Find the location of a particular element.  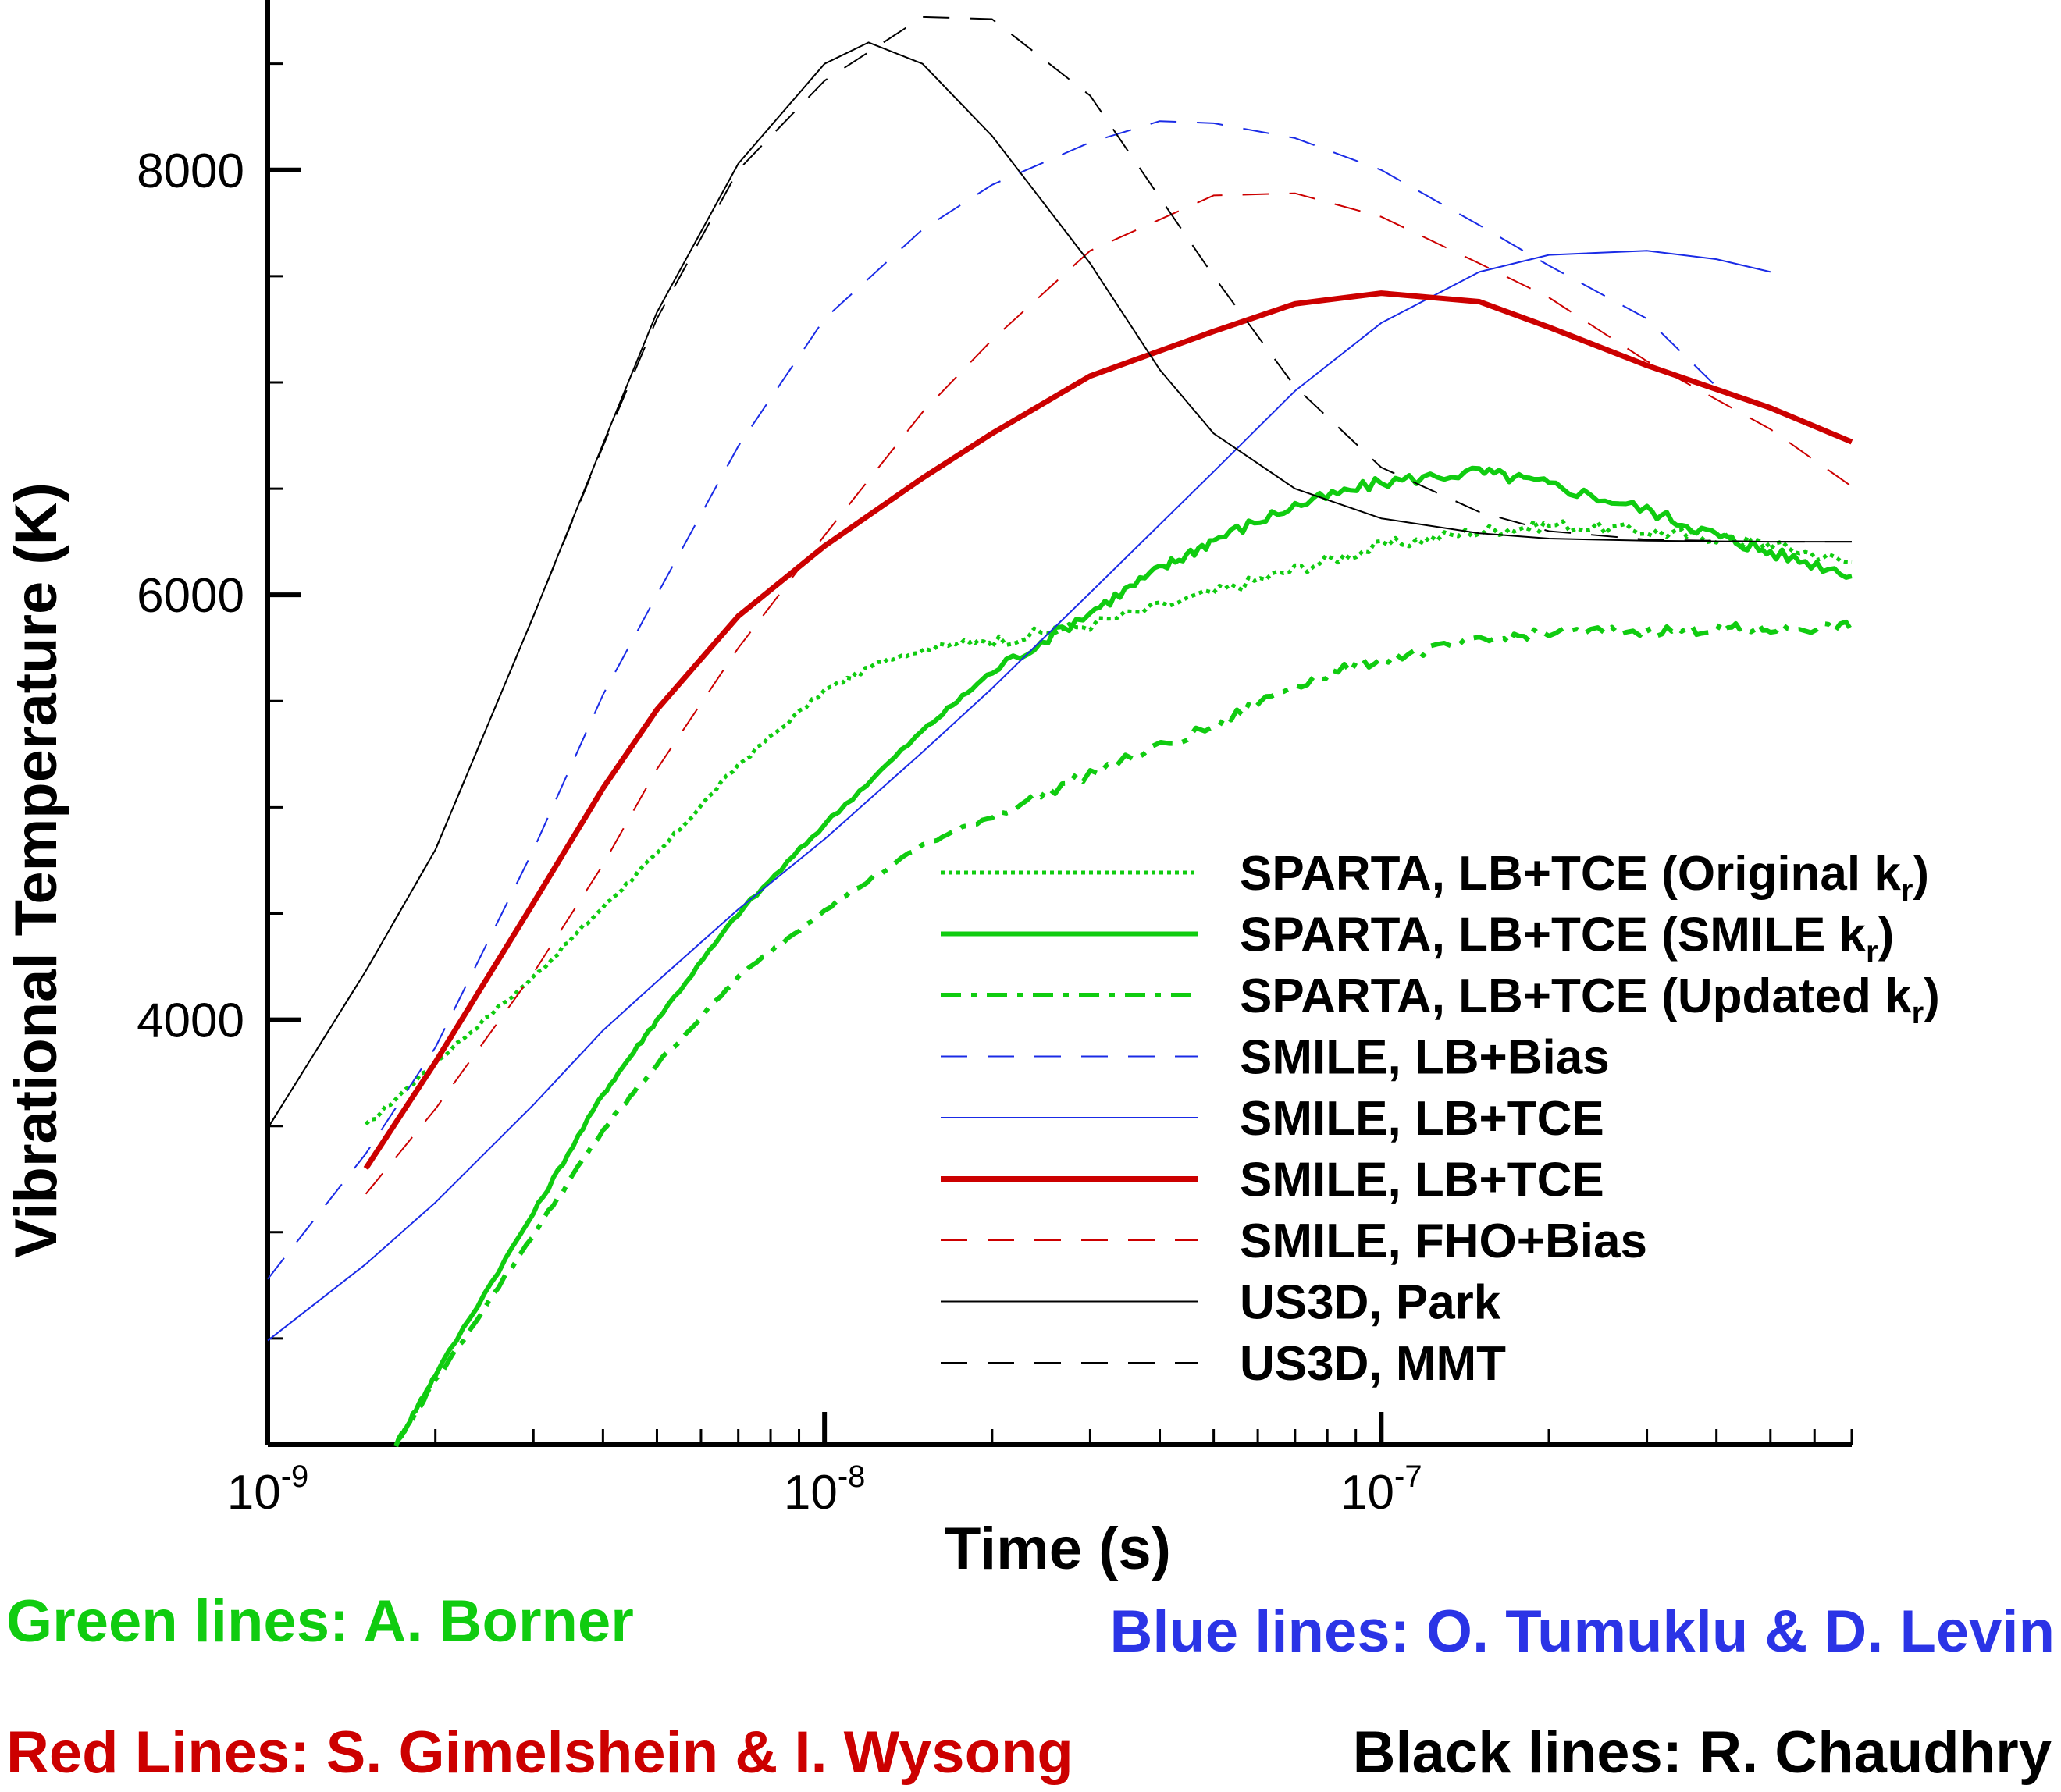

legend-label: US3D, Park is located at coordinates (1370, 1303).